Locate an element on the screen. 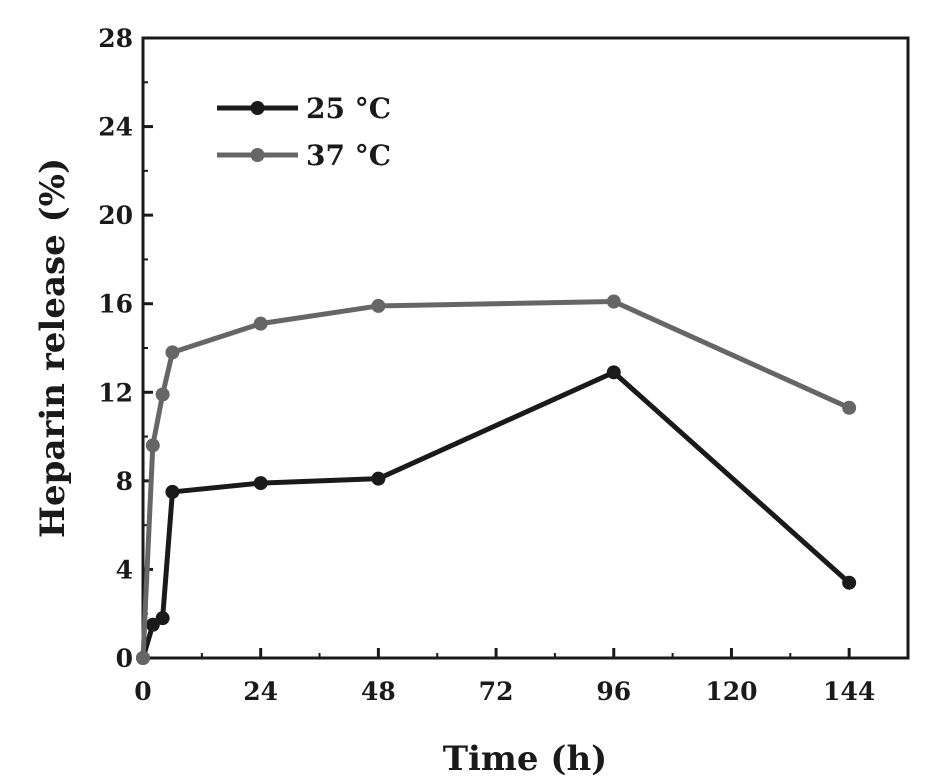 This screenshot has height=784, width=930. x-tick-label: 48 is located at coordinates (378, 691).